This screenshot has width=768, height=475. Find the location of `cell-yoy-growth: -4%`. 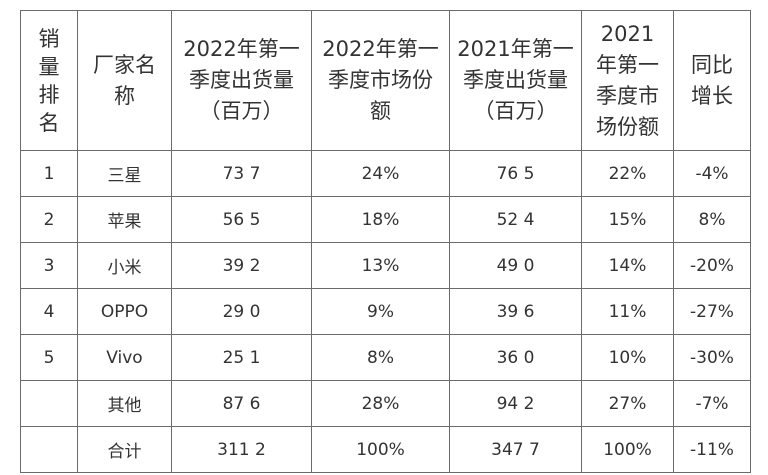

cell-yoy-growth: -4% is located at coordinates (712, 173).